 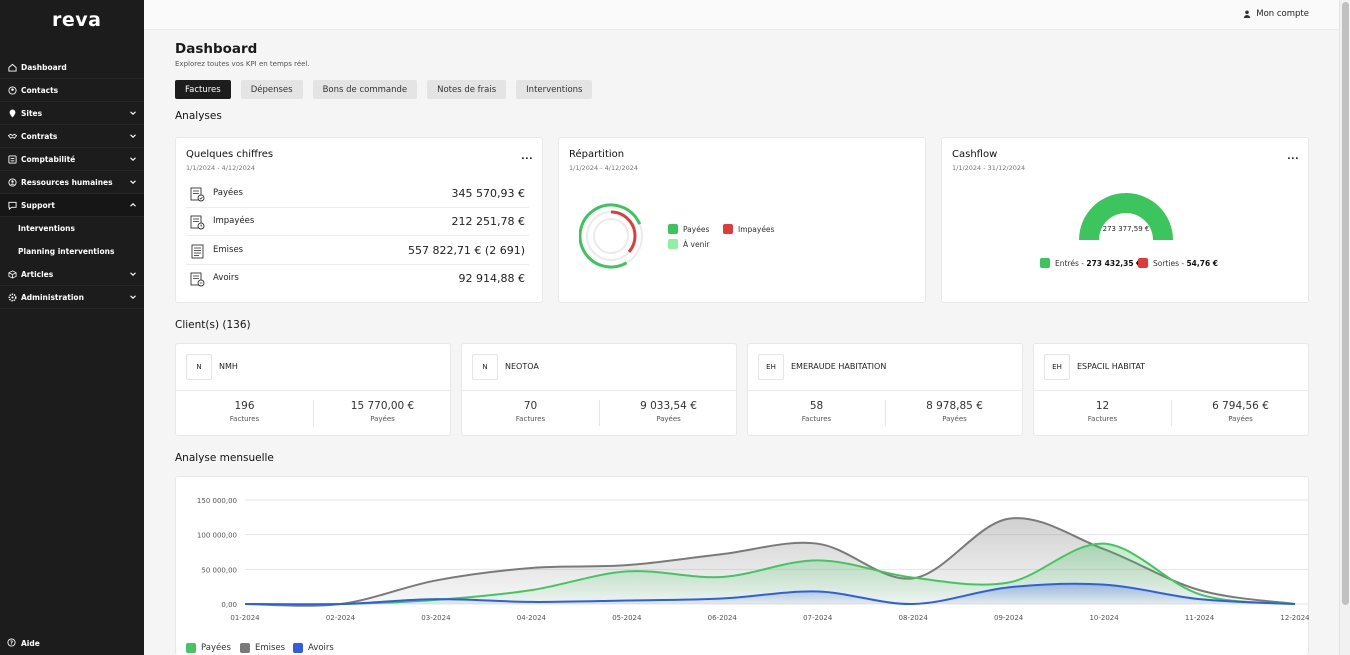 I want to click on sidebar-item-dashboard: Dashboard, so click(x=72, y=67).